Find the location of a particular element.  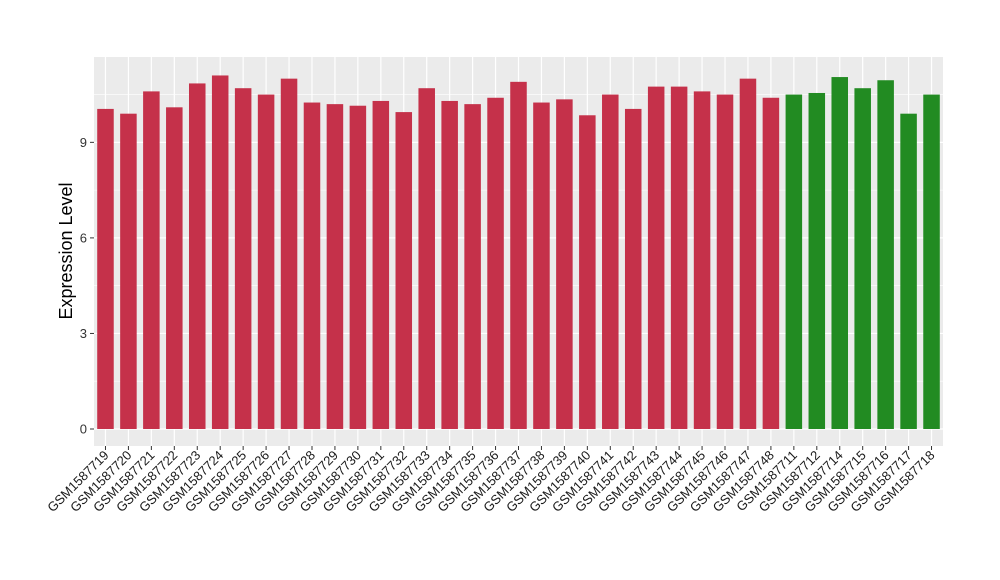

bar-GSM1587743 is located at coordinates (656, 258).